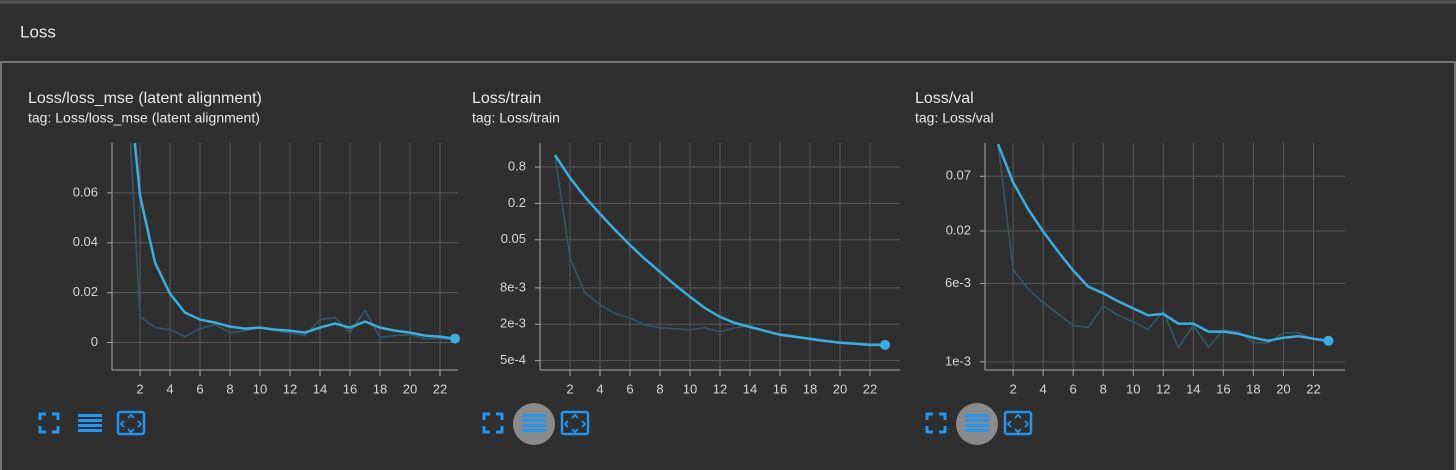  I want to click on y-tick-label: 0.04, so click(85, 241).